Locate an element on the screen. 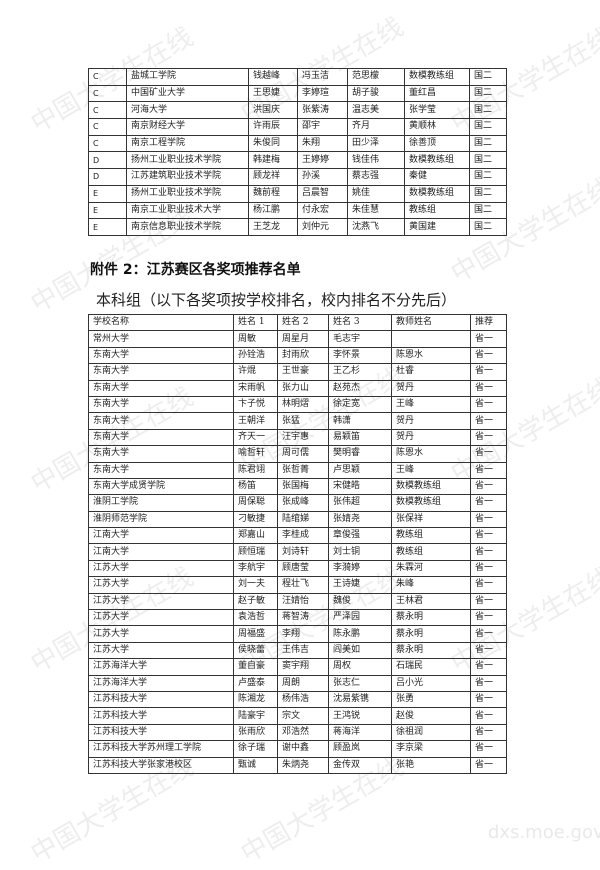  table-row: E 扬州工业职业技术学院 魏前程 吕晨智 姚佳 数模教练组 国二 is located at coordinates (297, 193).